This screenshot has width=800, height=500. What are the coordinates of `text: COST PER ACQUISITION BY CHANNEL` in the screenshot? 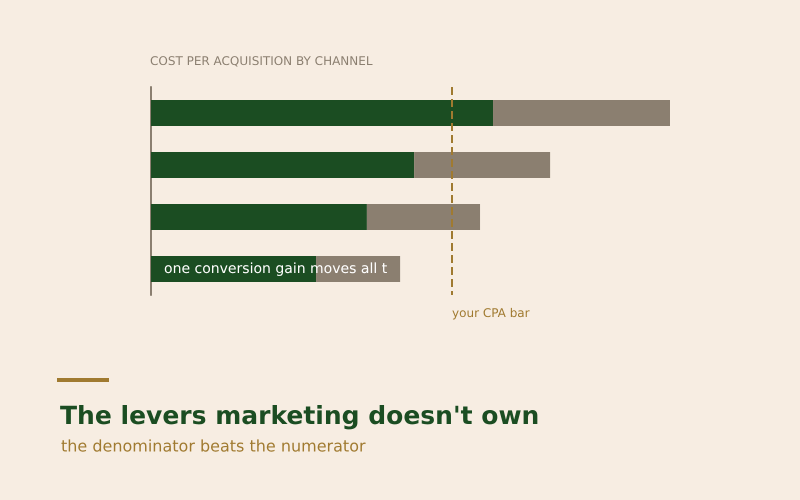 It's located at (261, 61).